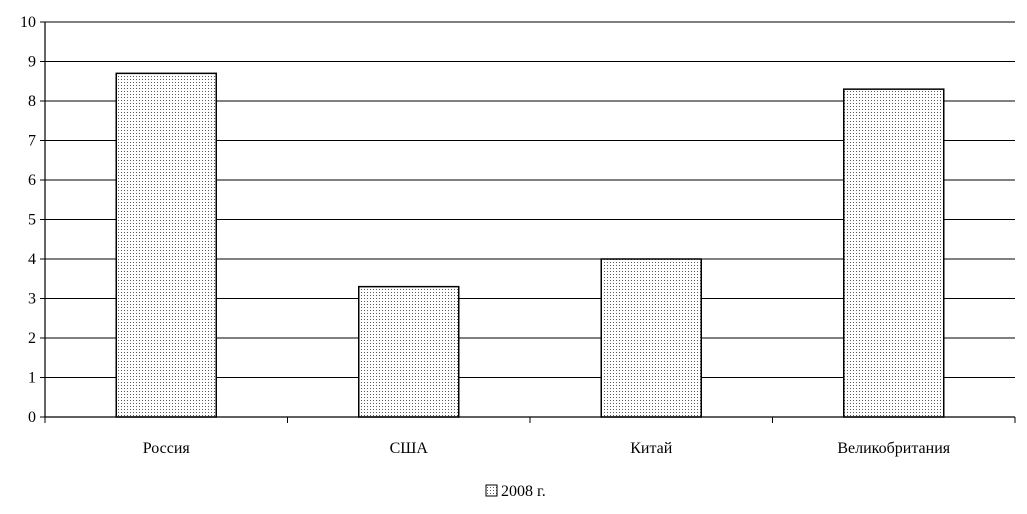 The width and height of the screenshot is (1027, 514). What do you see at coordinates (32, 417) in the screenshot?
I see `y-tick-label-0: 0` at bounding box center [32, 417].